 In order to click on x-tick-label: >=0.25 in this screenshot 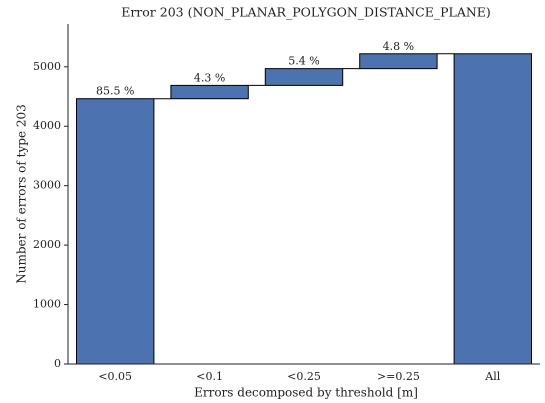, I will do `click(398, 376)`.